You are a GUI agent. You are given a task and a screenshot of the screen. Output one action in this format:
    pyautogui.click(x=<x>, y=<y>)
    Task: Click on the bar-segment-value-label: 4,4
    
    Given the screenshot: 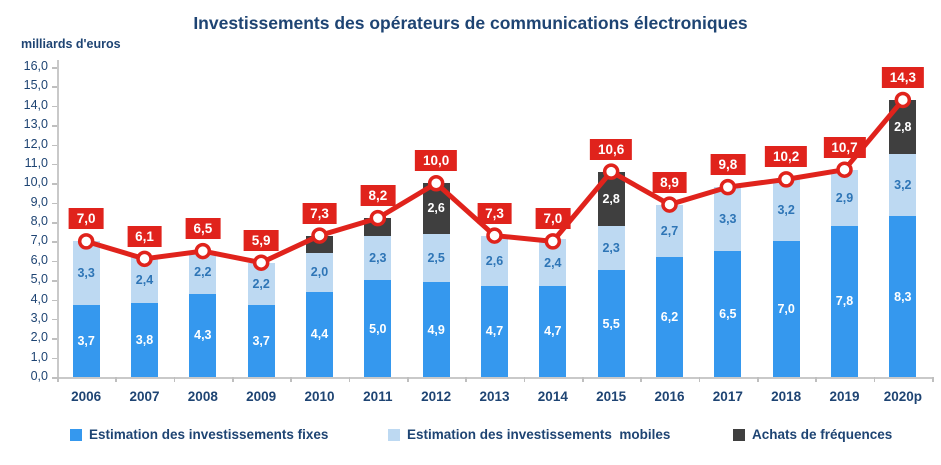 What is the action you would take?
    pyautogui.click(x=319, y=334)
    